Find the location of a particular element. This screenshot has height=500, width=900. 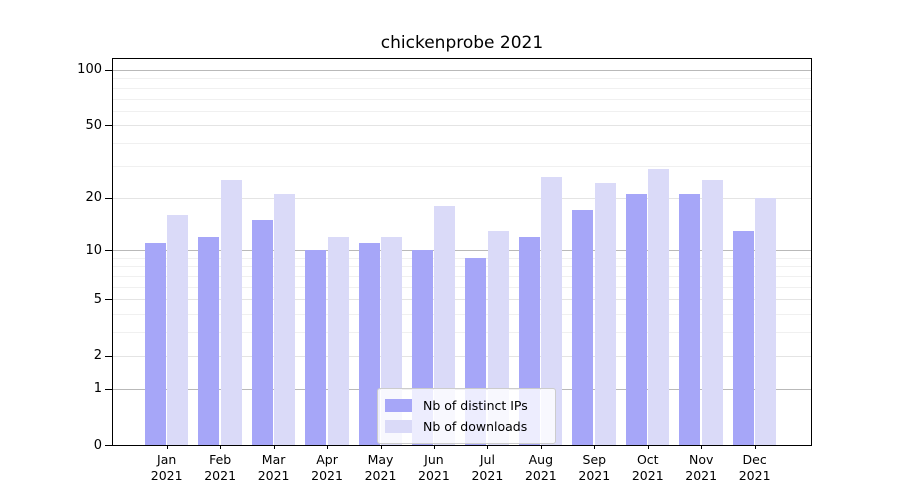

x-tick-label: Apr 2021 is located at coordinates (327, 467).